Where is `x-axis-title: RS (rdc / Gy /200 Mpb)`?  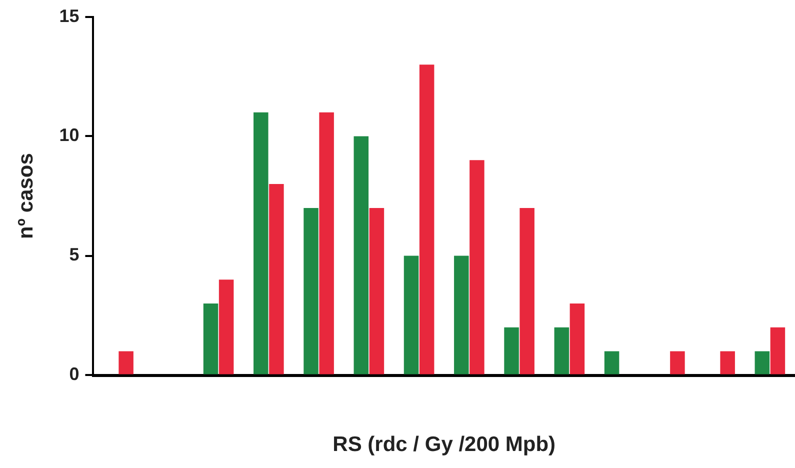 x-axis-title: RS (rdc / Gy /200 Mpb) is located at coordinates (444, 444).